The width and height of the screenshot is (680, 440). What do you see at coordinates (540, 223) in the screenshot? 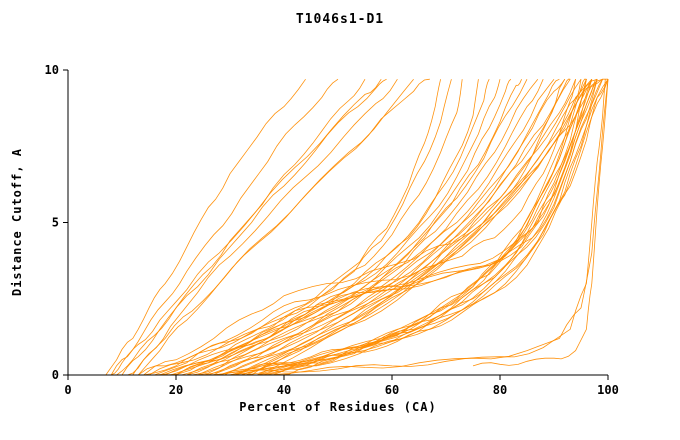
I see `model-curve` at bounding box center [540, 223].